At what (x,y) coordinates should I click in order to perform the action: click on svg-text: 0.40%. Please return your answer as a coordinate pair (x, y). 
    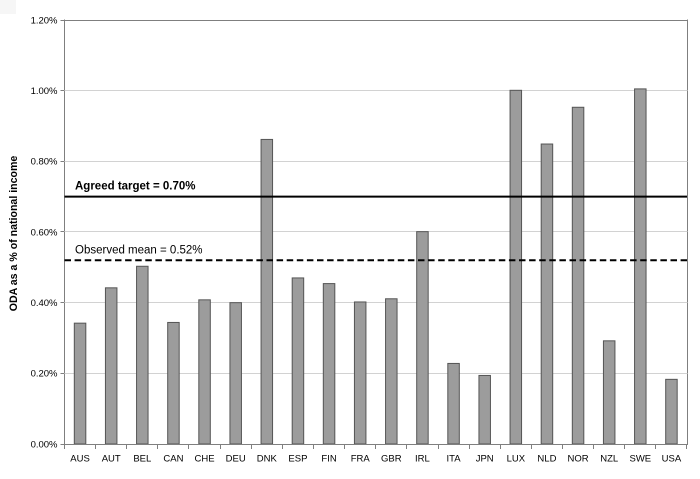
    Looking at the image, I should click on (44, 303).